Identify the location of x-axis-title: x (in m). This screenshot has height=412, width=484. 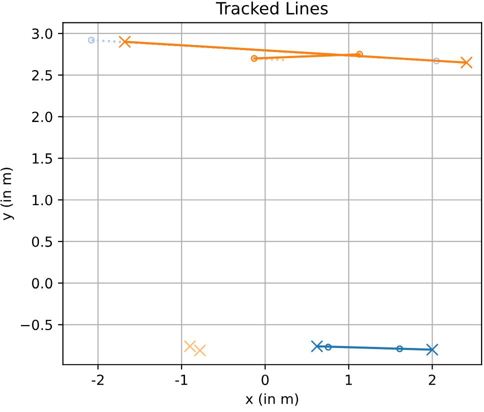
(272, 399).